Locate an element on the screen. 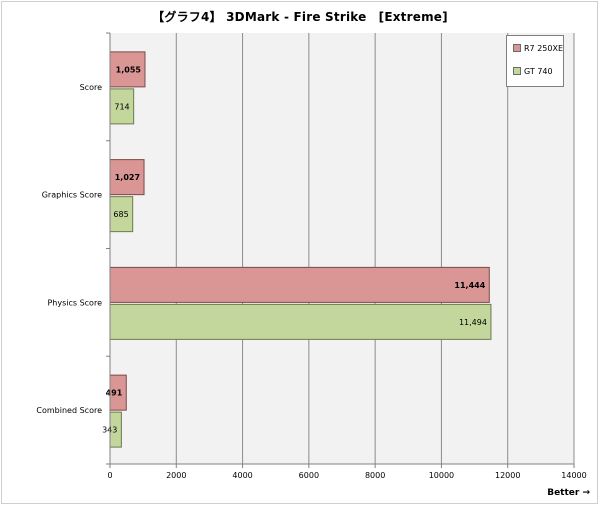  legend-label-series-1: R7 250XE is located at coordinates (543, 48).